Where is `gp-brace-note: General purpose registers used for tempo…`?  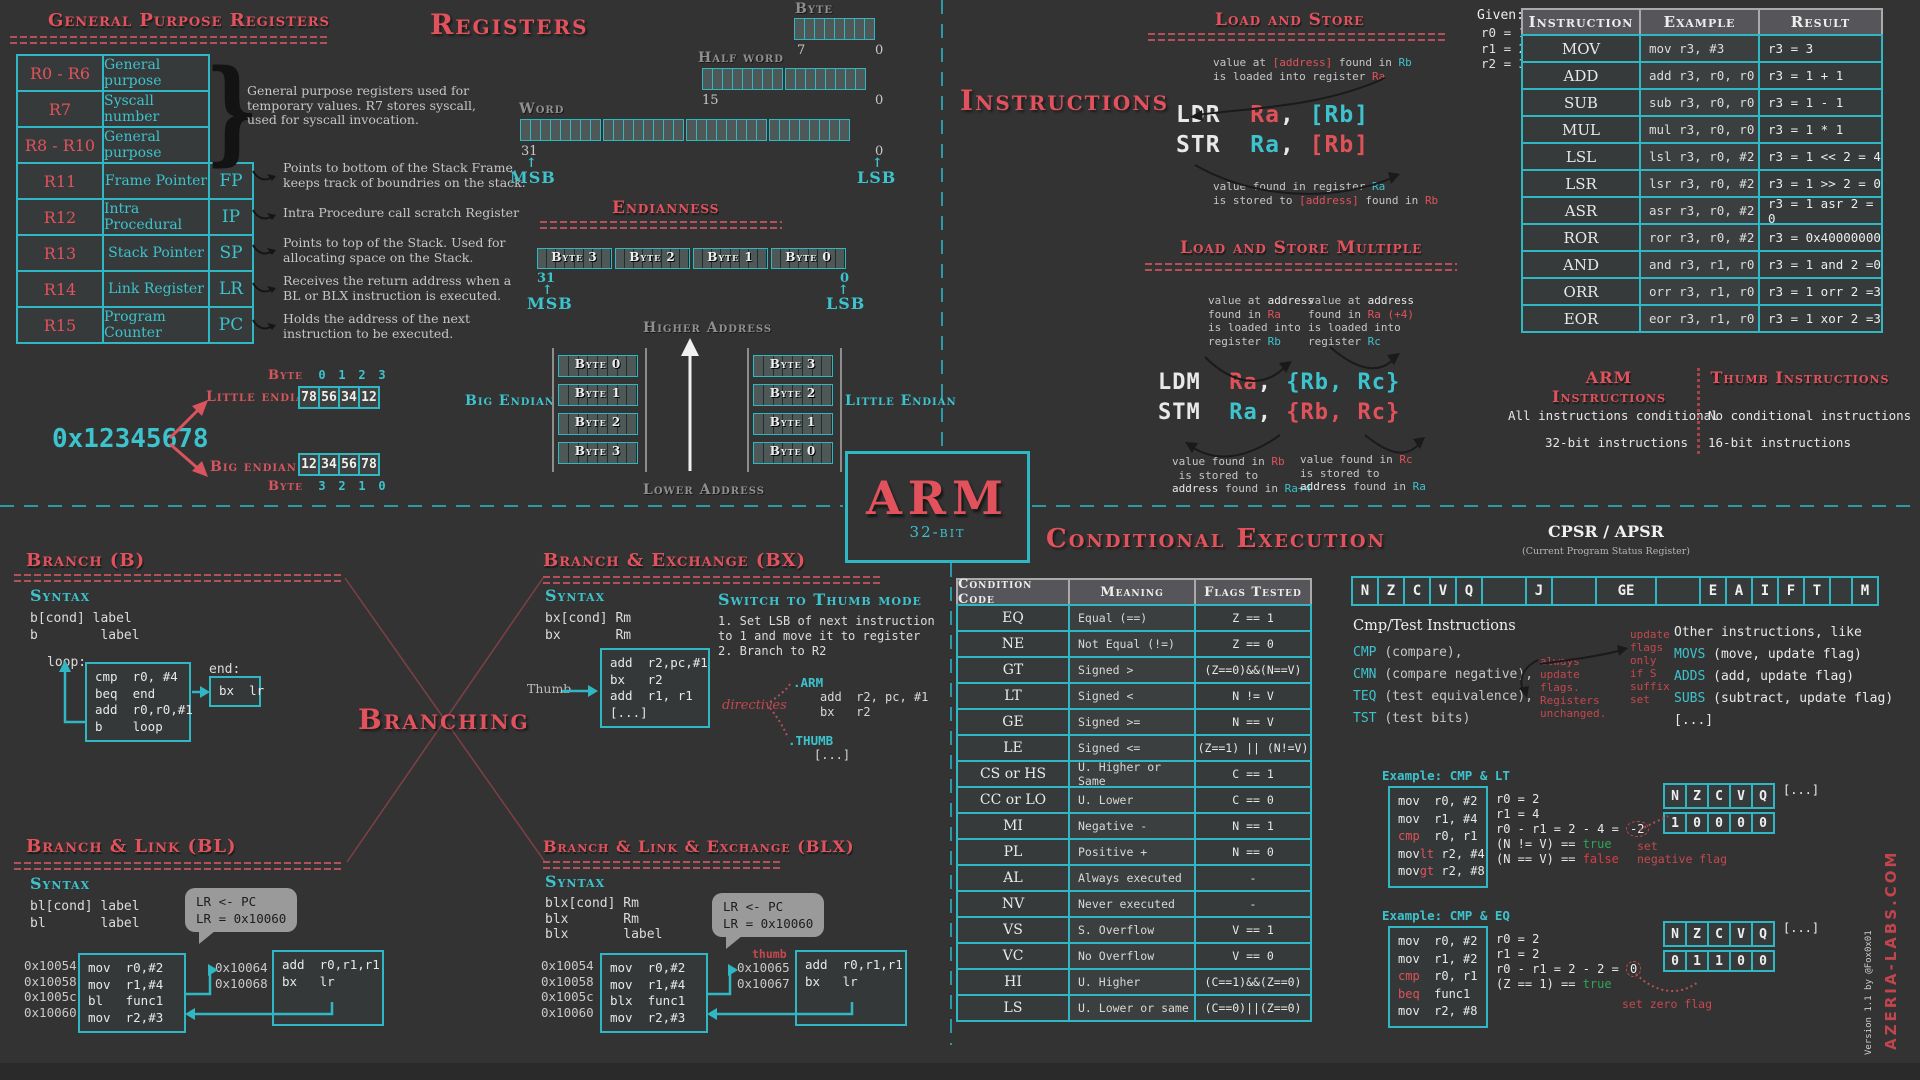 gp-brace-note: General purpose registers used for tempo… is located at coordinates (361, 105).